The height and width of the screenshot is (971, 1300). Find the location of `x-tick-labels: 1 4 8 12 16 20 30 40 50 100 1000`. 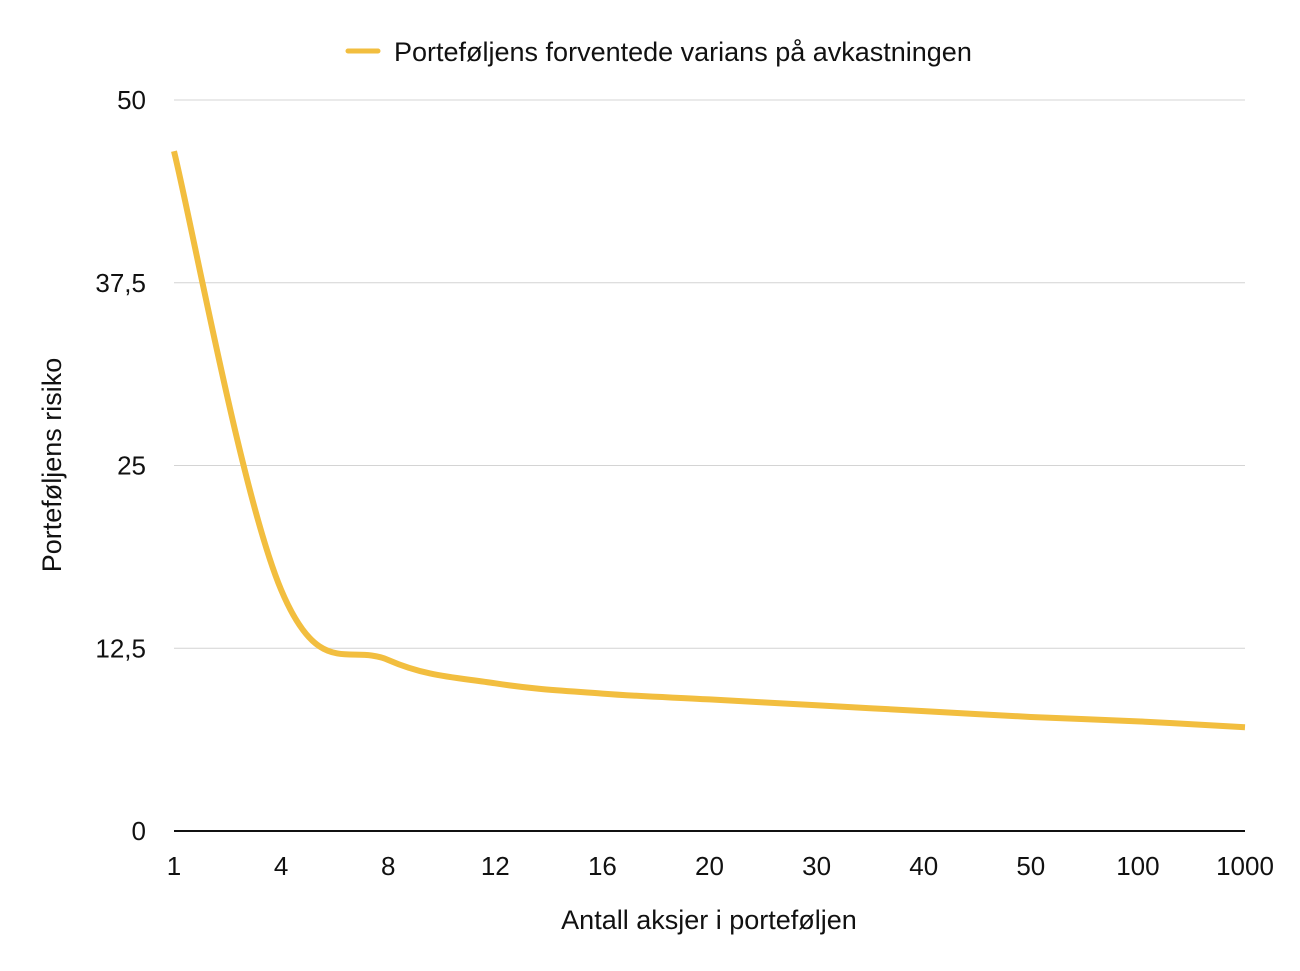

x-tick-labels: 1 4 8 12 16 20 30 40 50 100 1000 is located at coordinates (720, 866).